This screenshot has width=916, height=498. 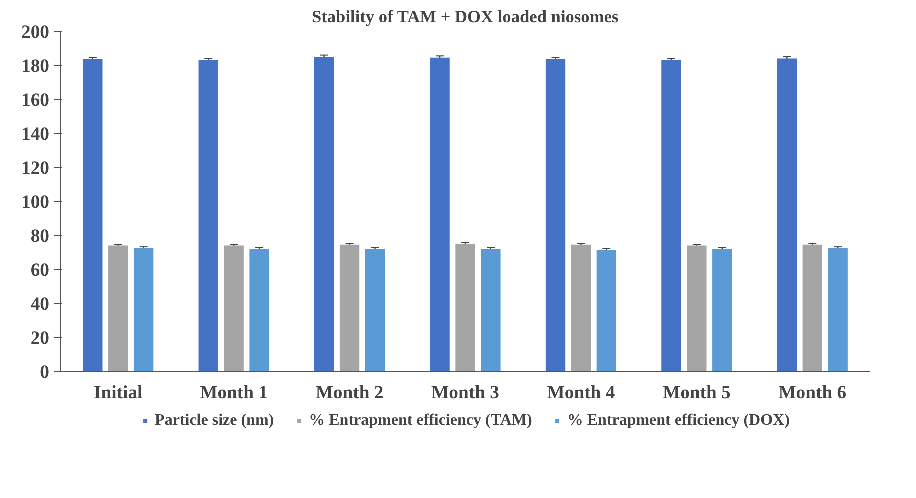 I want to click on y-tick-label: 180, so click(x=36, y=66).